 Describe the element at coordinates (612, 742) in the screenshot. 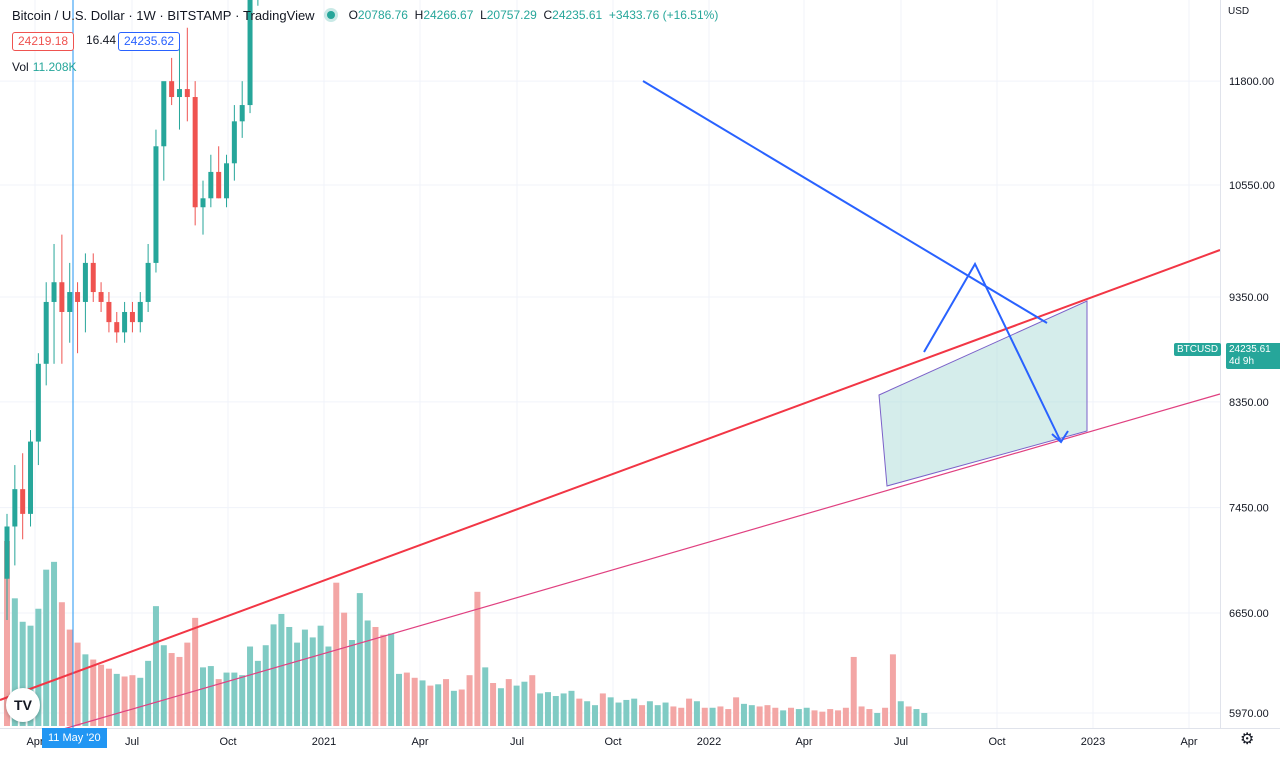

I see `time-tick: Oct` at that location.